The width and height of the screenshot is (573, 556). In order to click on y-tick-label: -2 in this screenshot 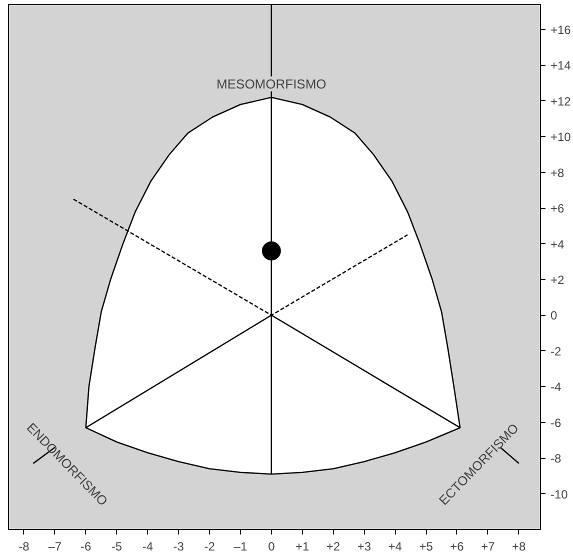, I will do `click(556, 351)`.